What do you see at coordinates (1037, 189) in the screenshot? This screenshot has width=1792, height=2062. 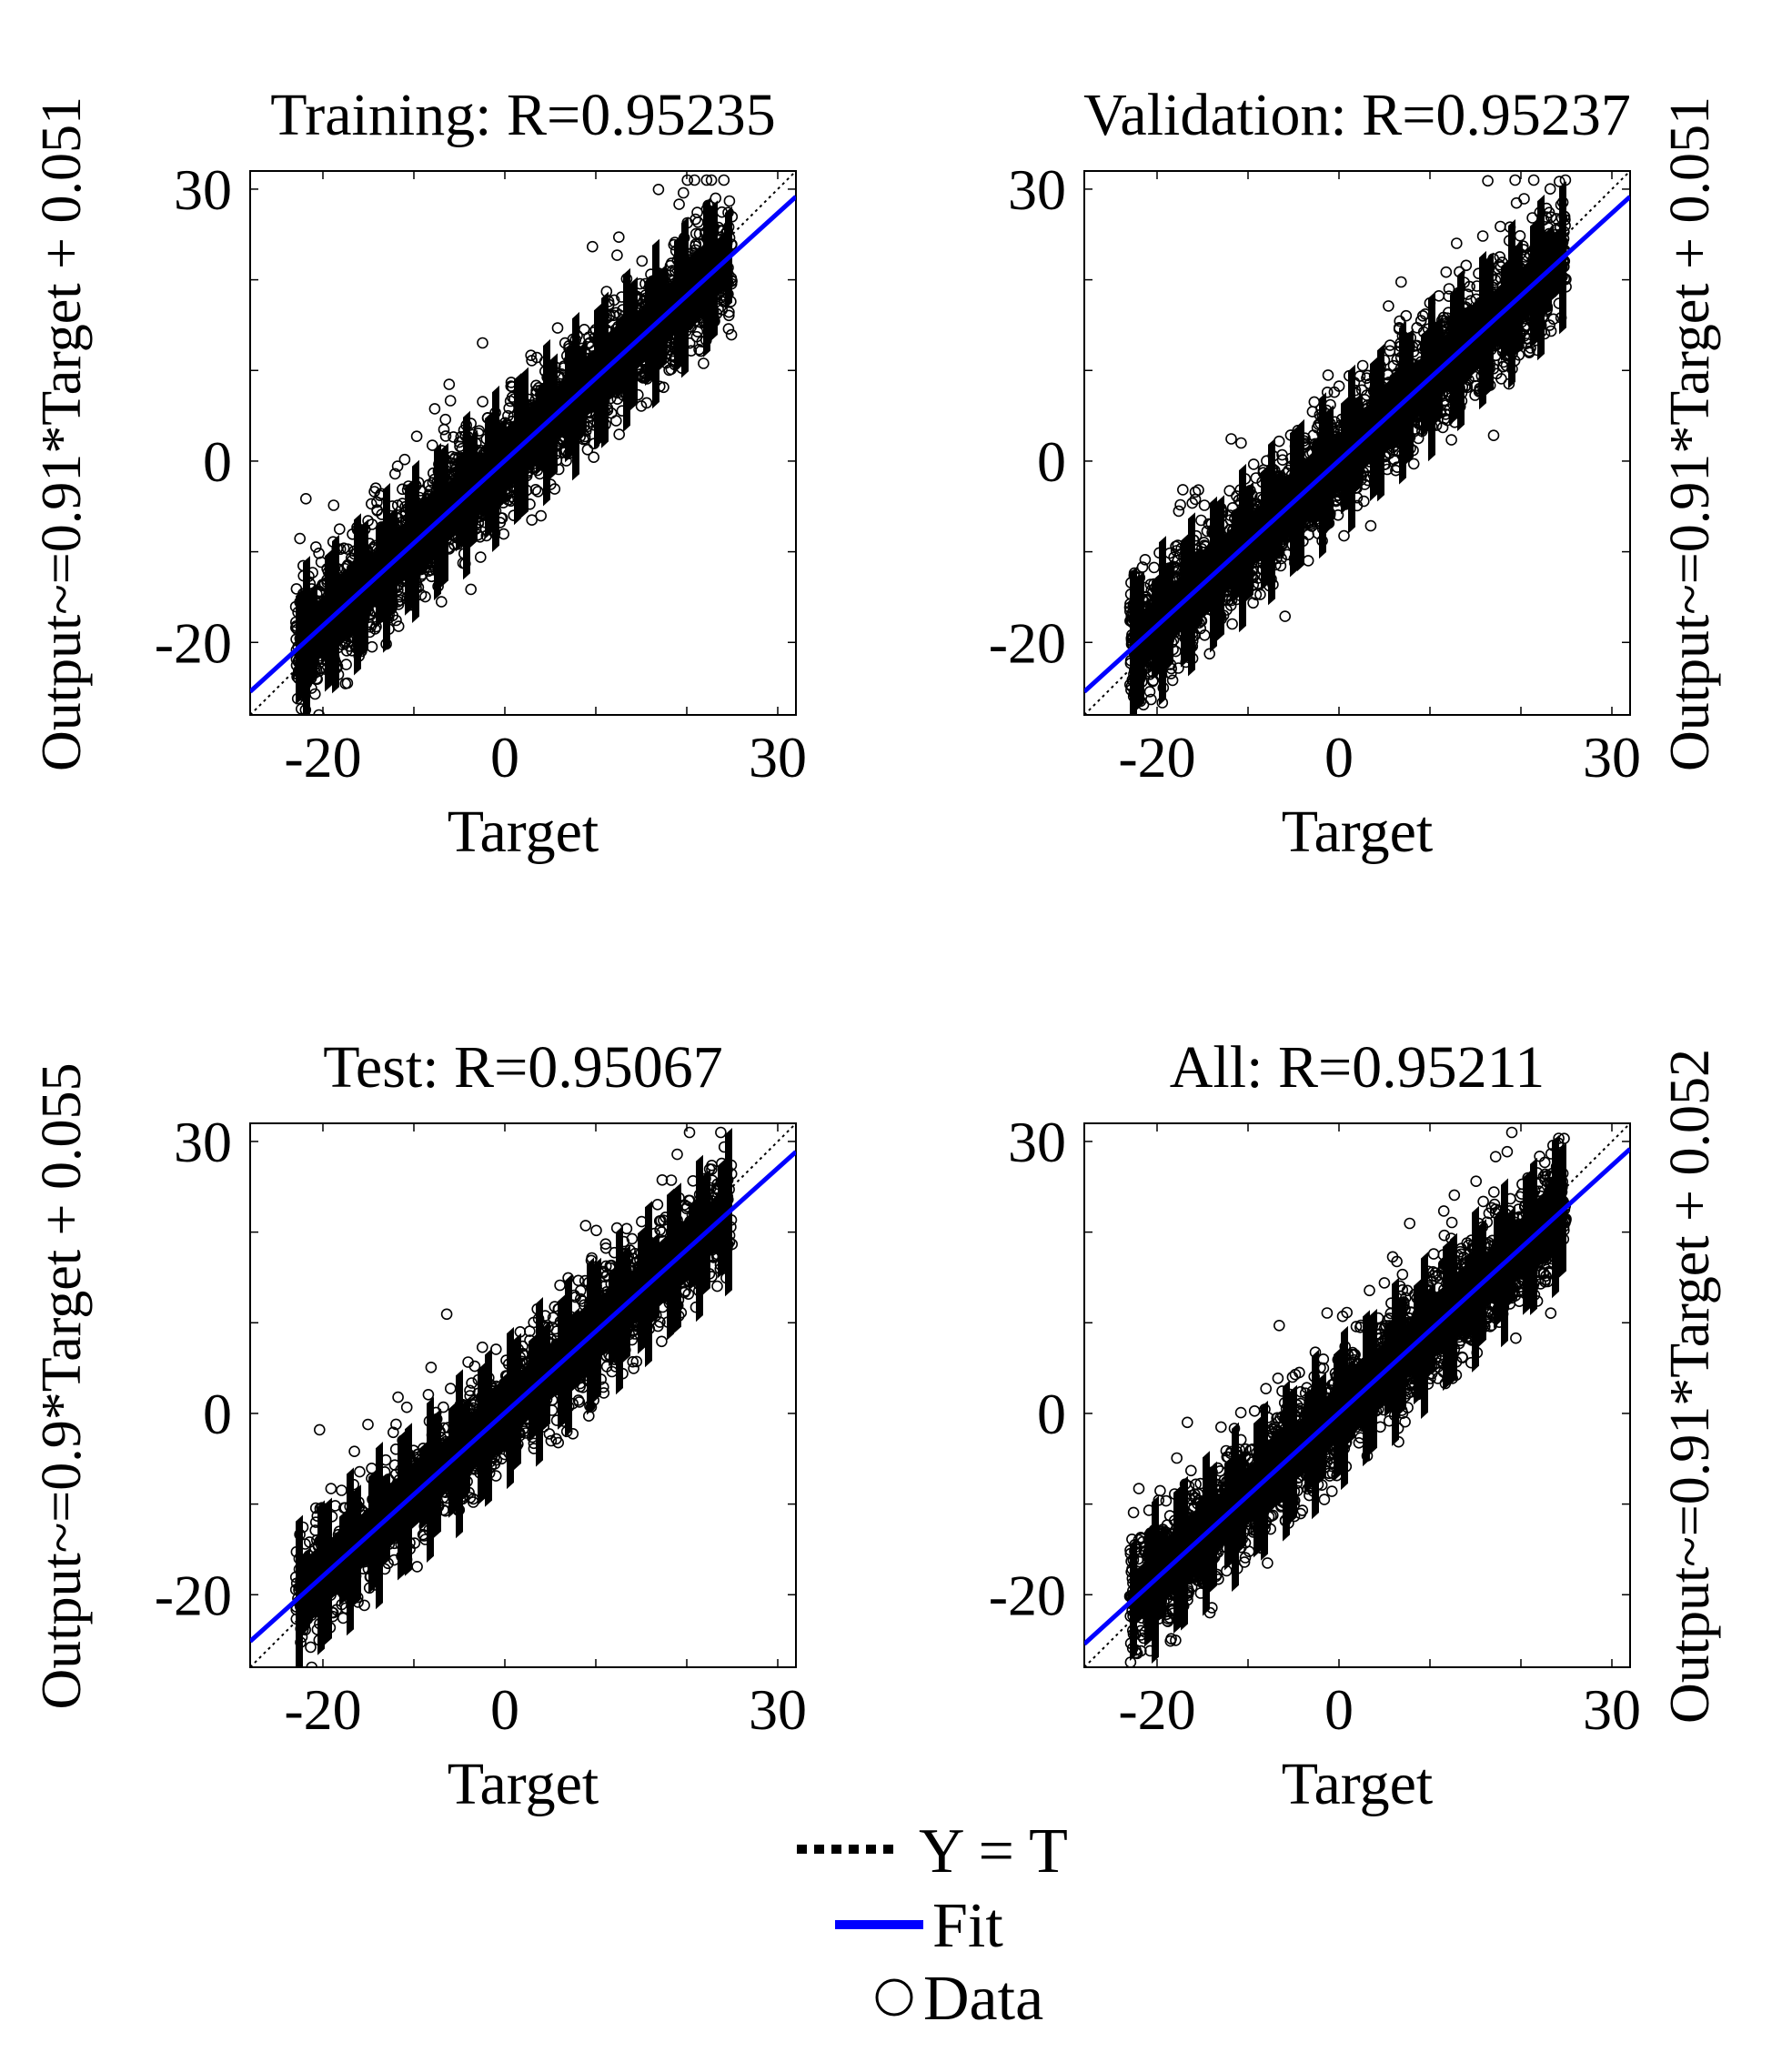 I see `y-tick-label: 30` at bounding box center [1037, 189].